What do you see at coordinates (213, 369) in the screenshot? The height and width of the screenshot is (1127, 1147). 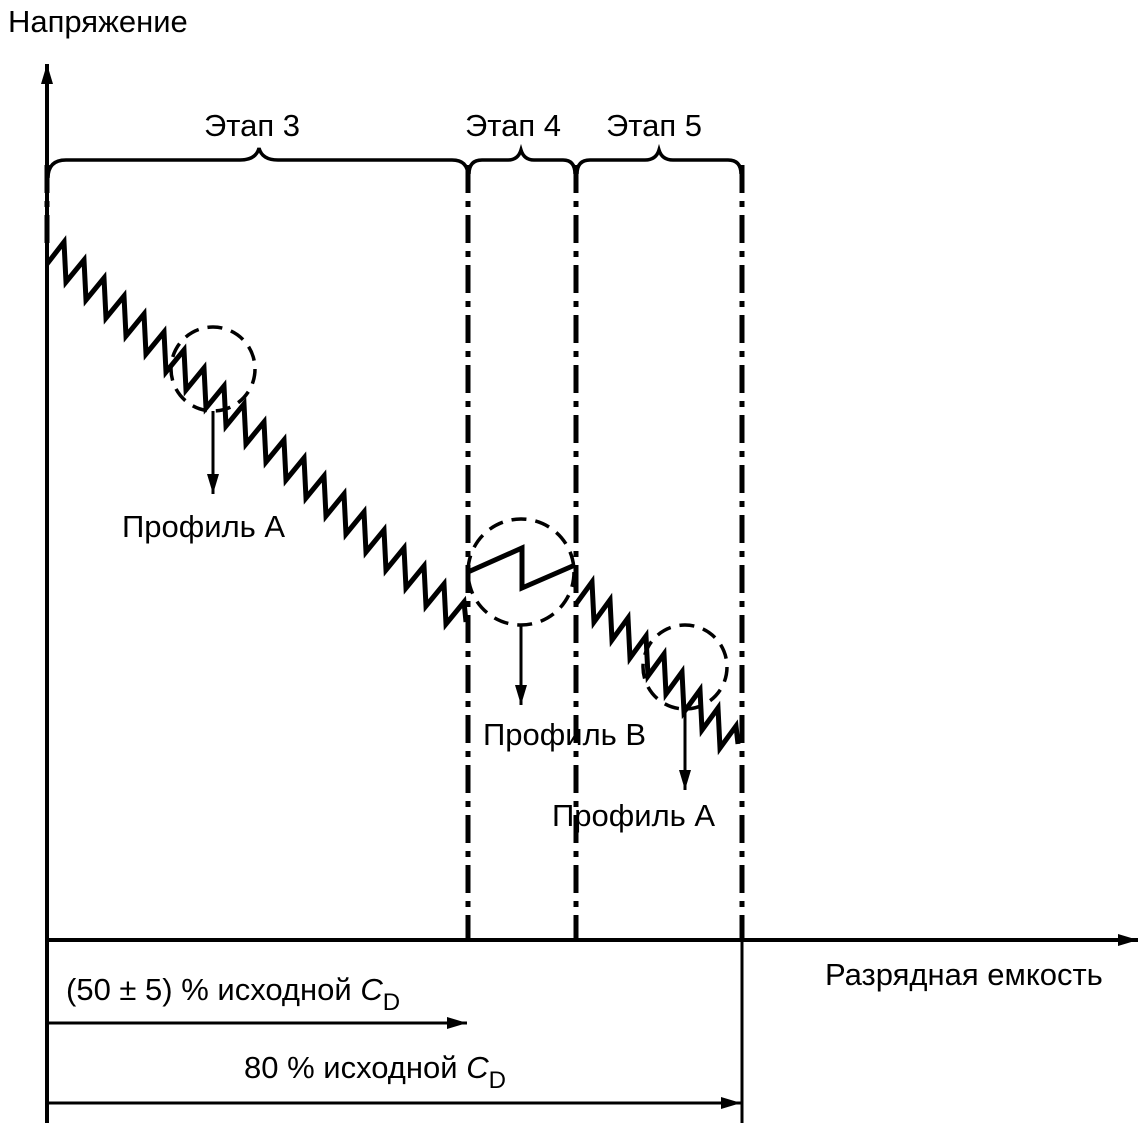 I see `profile-a-circle-stage3` at bounding box center [213, 369].